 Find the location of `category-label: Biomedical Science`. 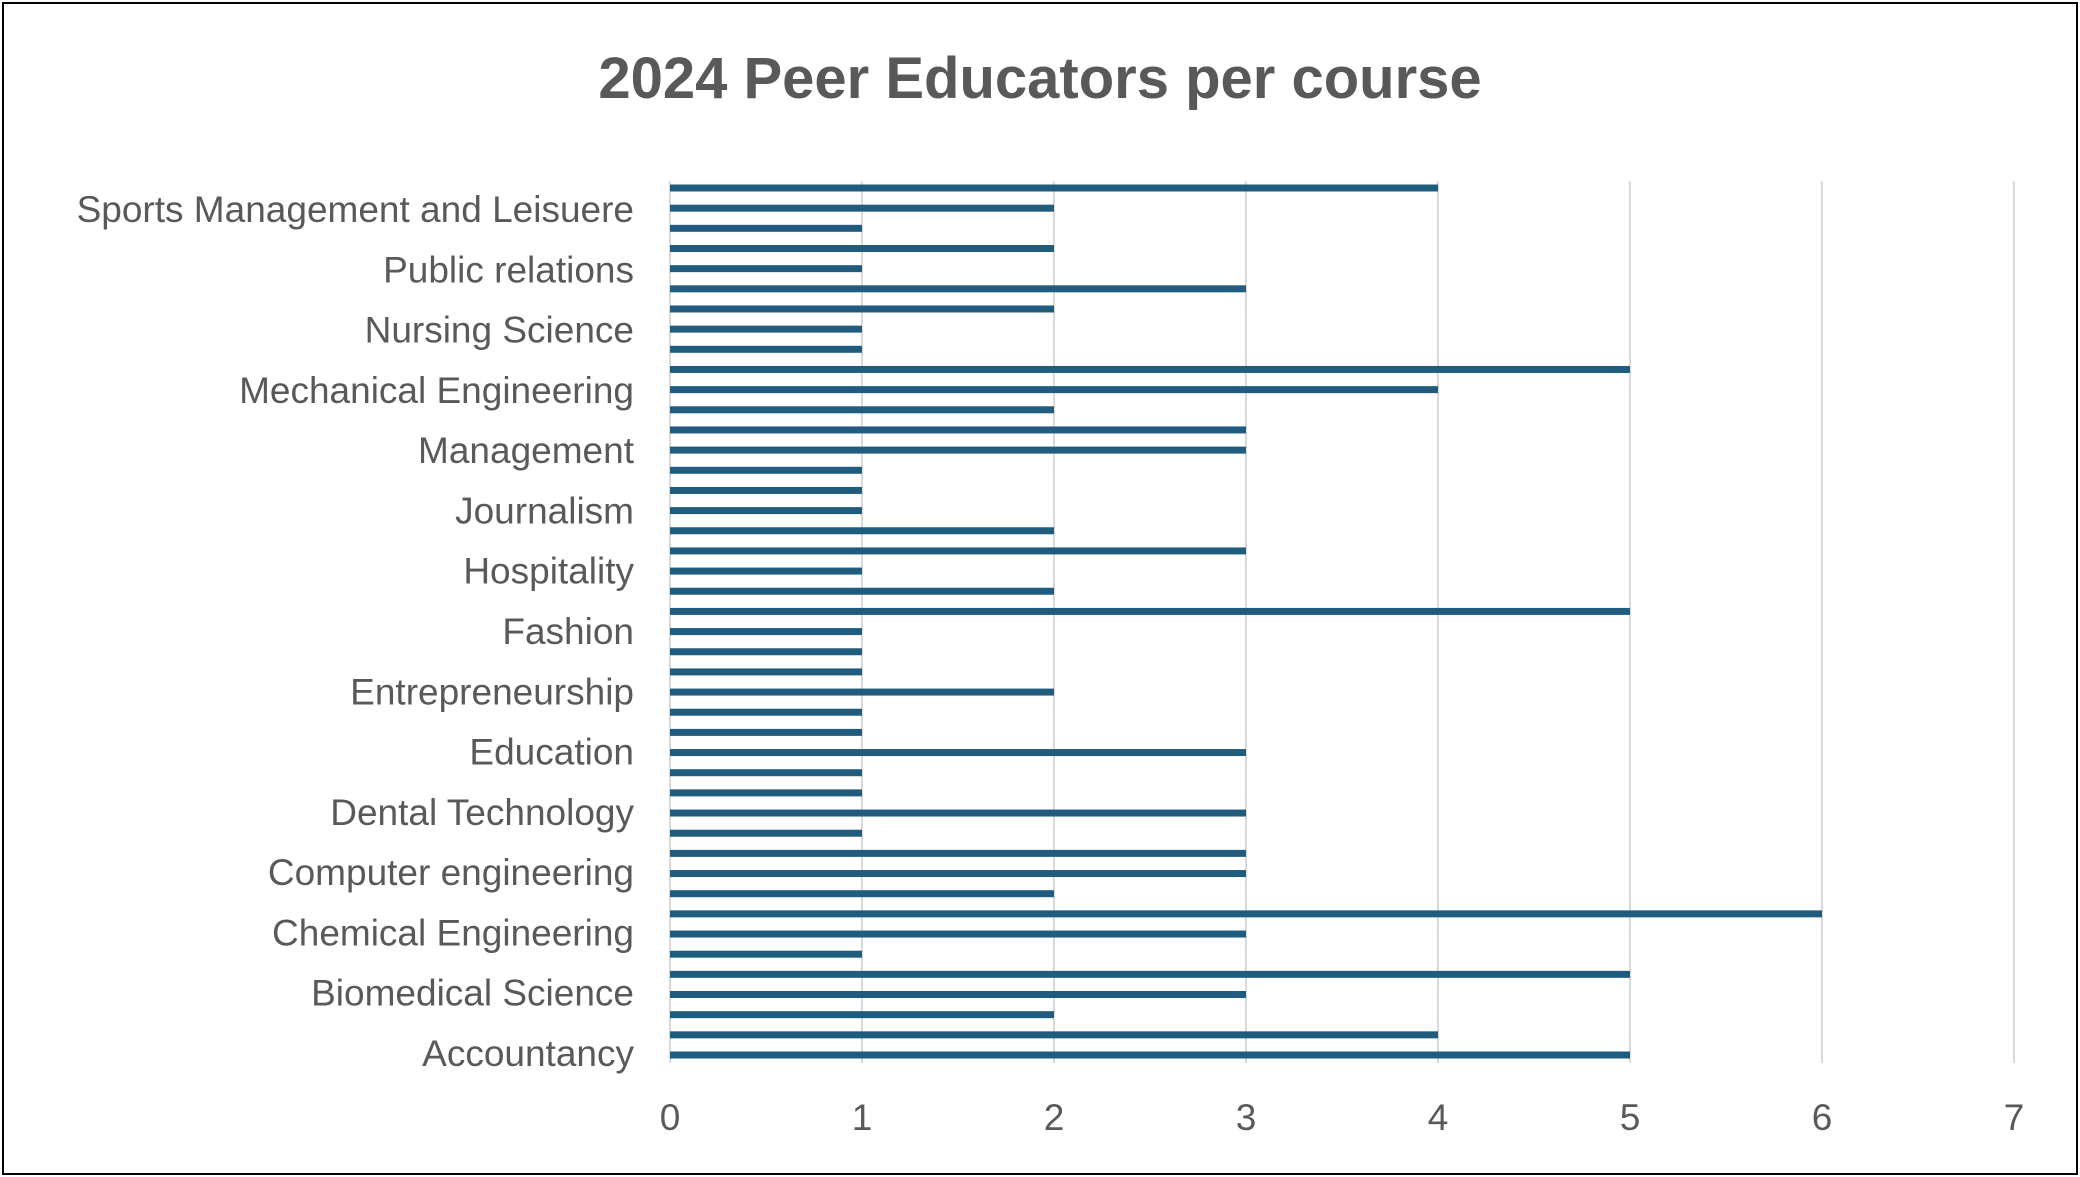

category-label: Biomedical Science is located at coordinates (472, 993).